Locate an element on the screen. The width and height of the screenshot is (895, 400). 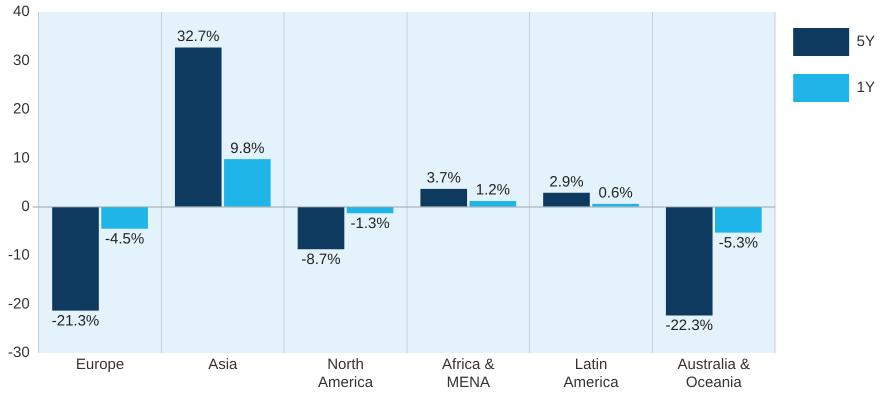
data-label: -1.3% is located at coordinates (370, 223).